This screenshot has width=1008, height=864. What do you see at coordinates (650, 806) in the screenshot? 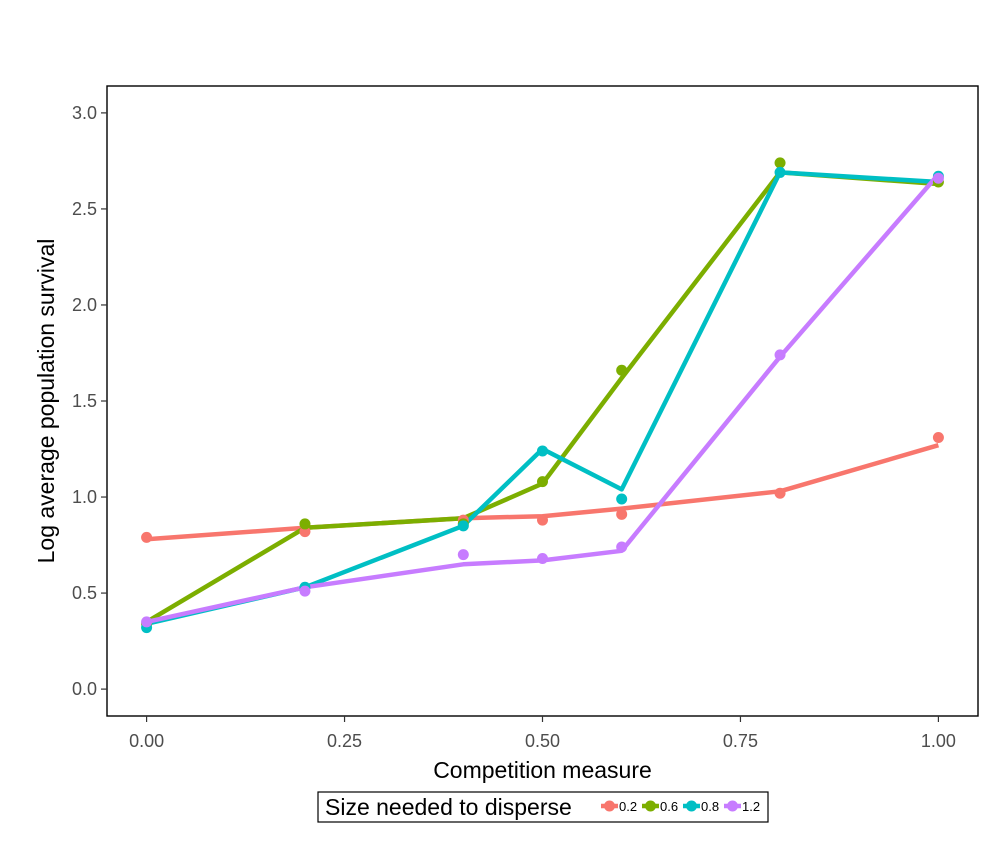
I see `legend-key-point-0.6` at bounding box center [650, 806].